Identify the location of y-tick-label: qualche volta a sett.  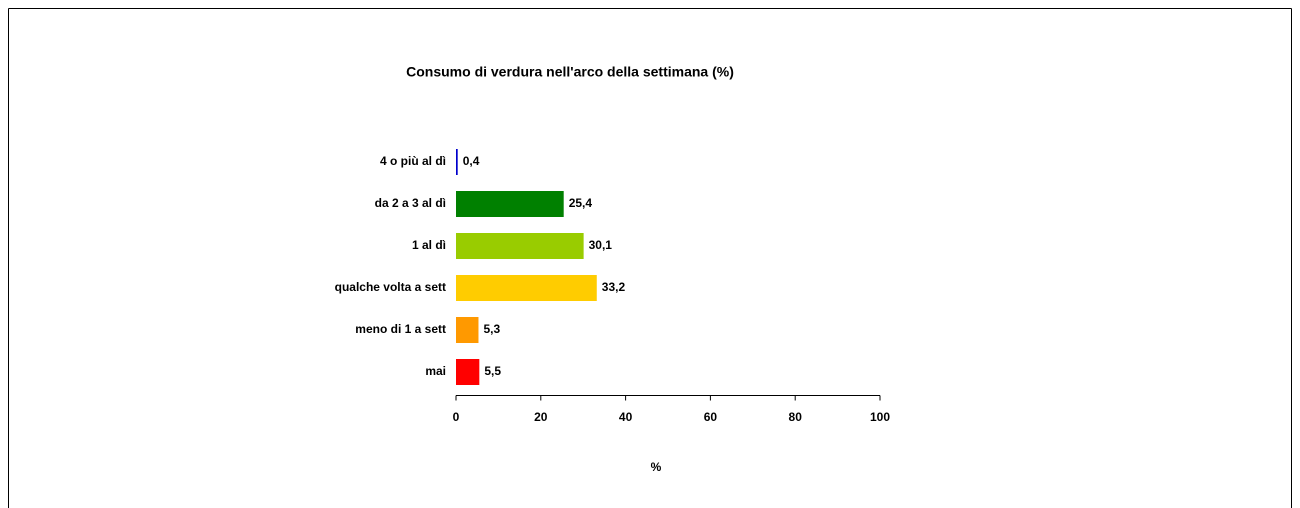
(390, 287).